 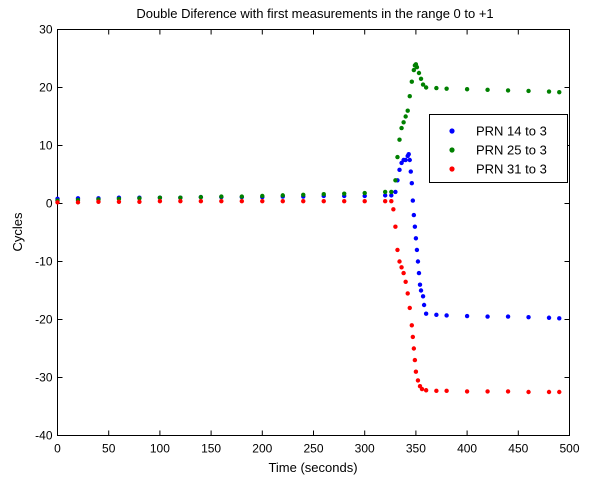 I want to click on legend-label: PRN 25 to 3, so click(x=511, y=150).